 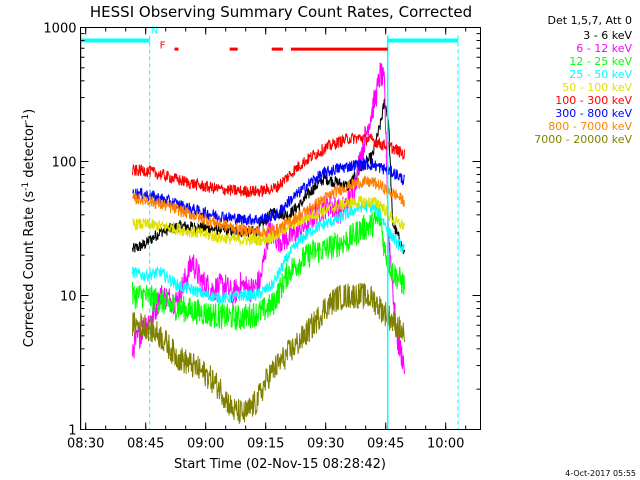 What do you see at coordinates (600, 61) in the screenshot?
I see `legend-entry-3: 12 - 25 keV` at bounding box center [600, 61].